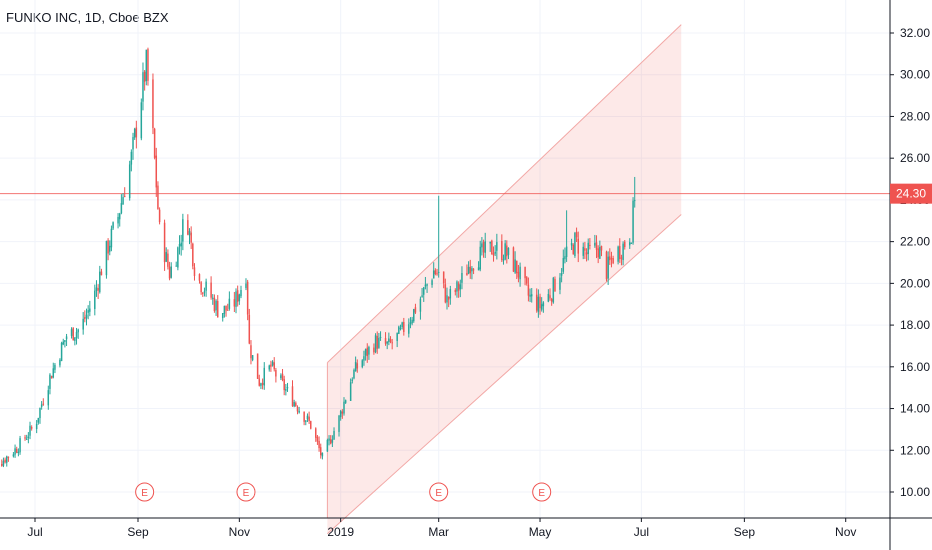 Image resolution: width=932 pixels, height=550 pixels. What do you see at coordinates (915, 325) in the screenshot?
I see `y-tick-label: 18.00` at bounding box center [915, 325].